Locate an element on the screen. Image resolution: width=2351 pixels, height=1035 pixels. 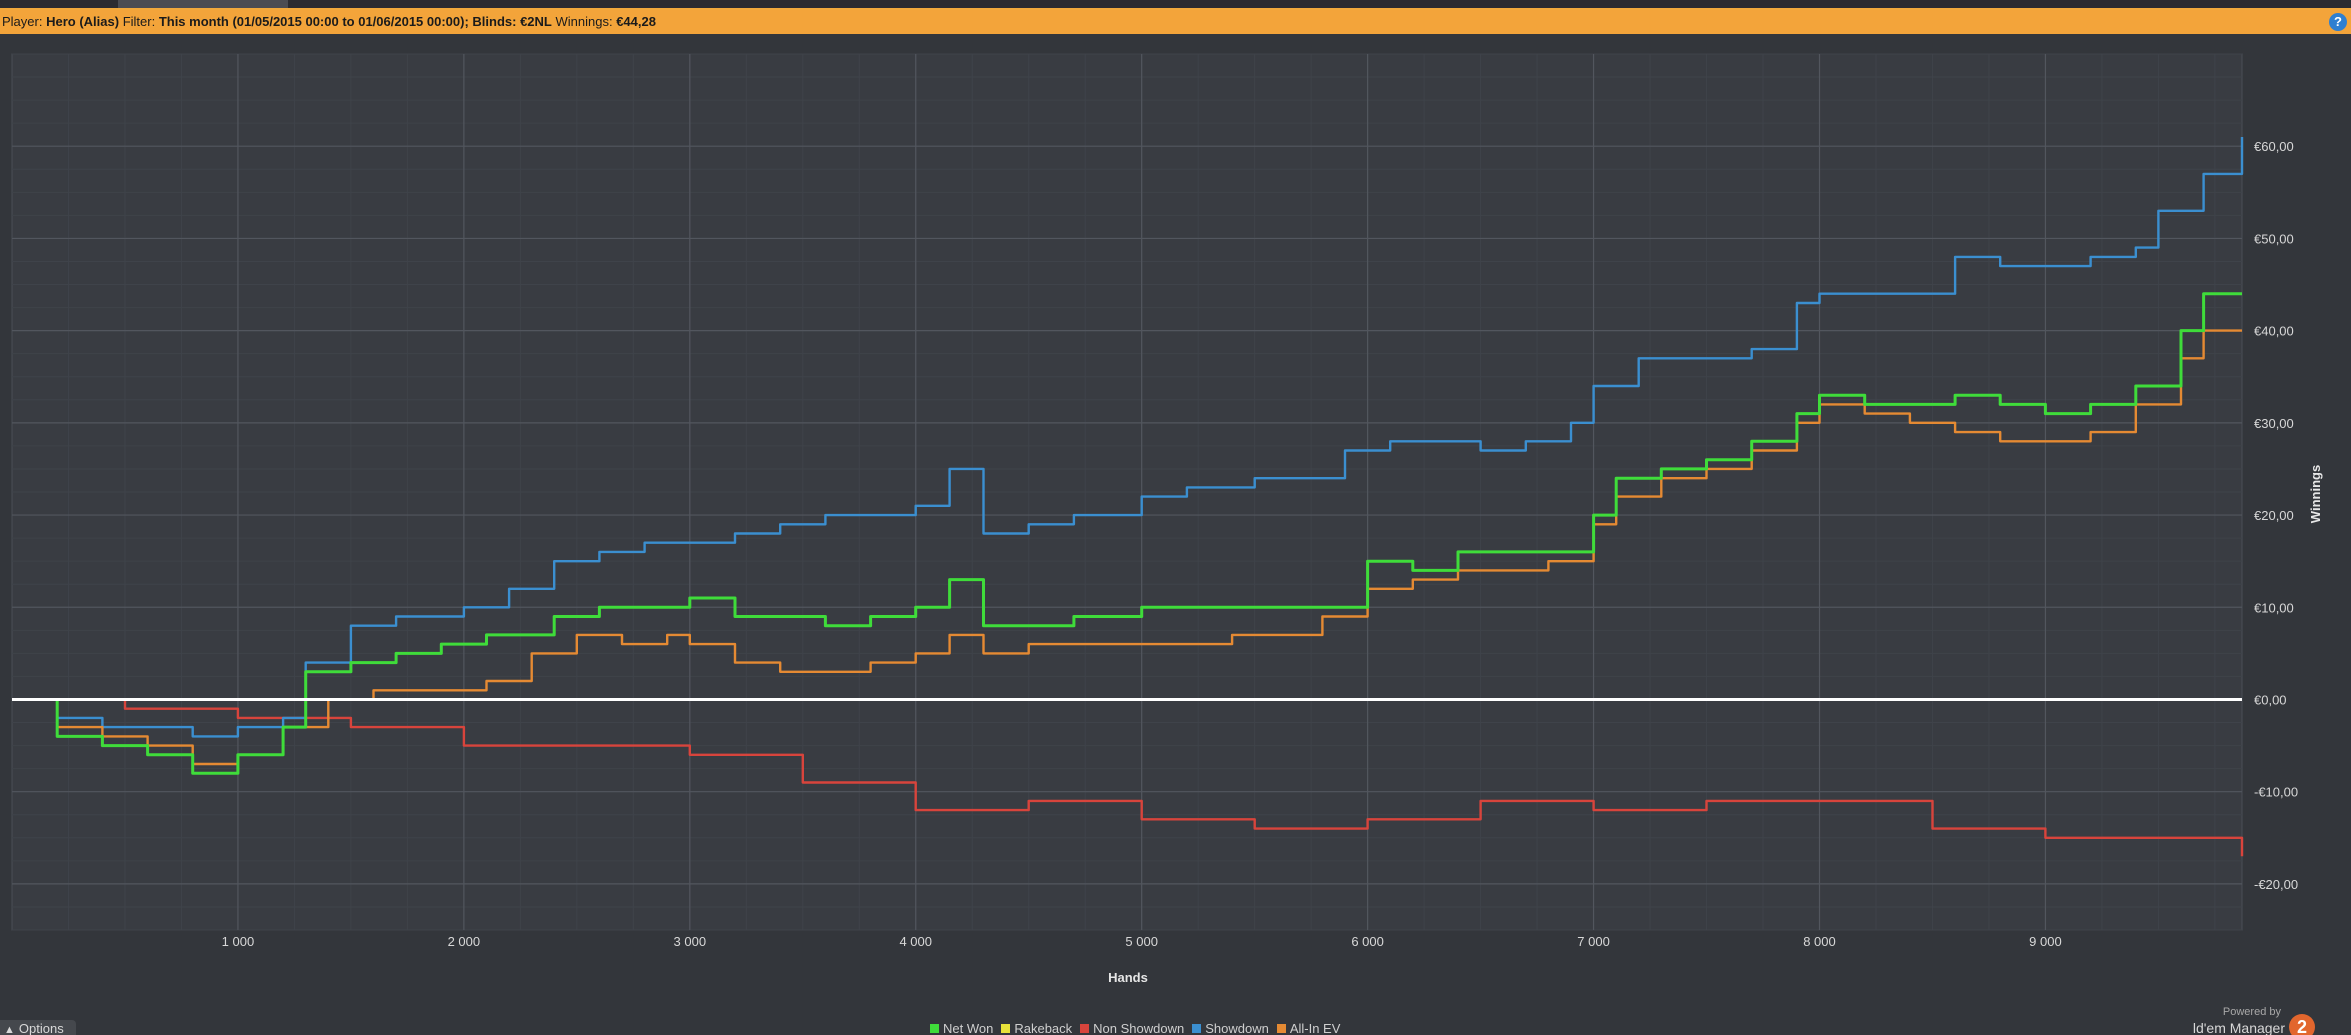
legend-item: Rakeback is located at coordinates (1036, 1028).